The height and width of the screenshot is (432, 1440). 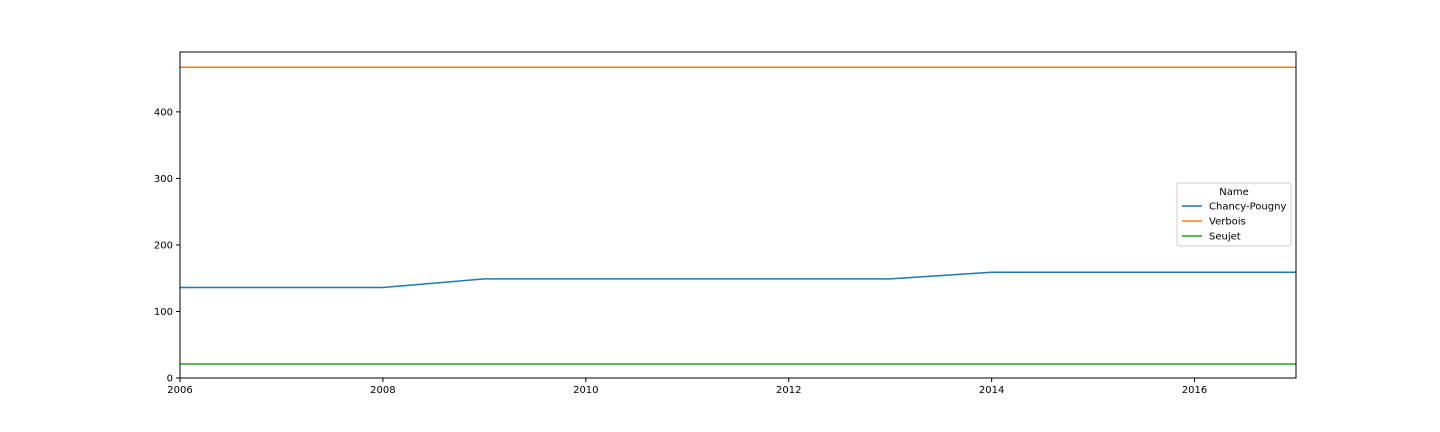 I want to click on legend-box, so click(x=1234, y=214).